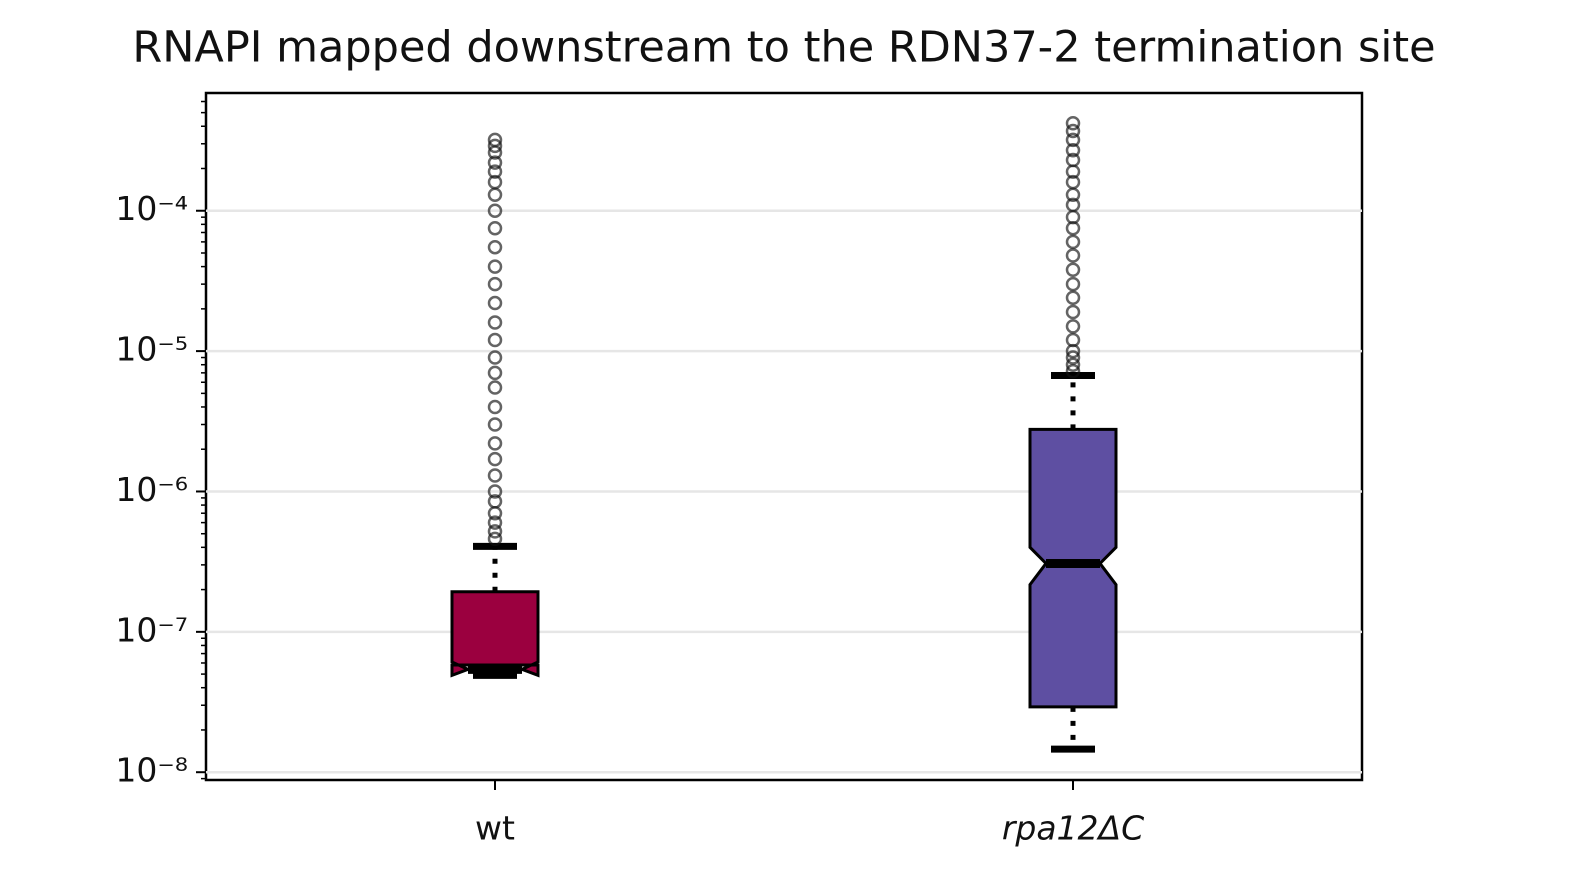 The width and height of the screenshot is (1576, 888). What do you see at coordinates (1073, 828) in the screenshot?
I see `x-tick-label: rpa12ΔC` at bounding box center [1073, 828].